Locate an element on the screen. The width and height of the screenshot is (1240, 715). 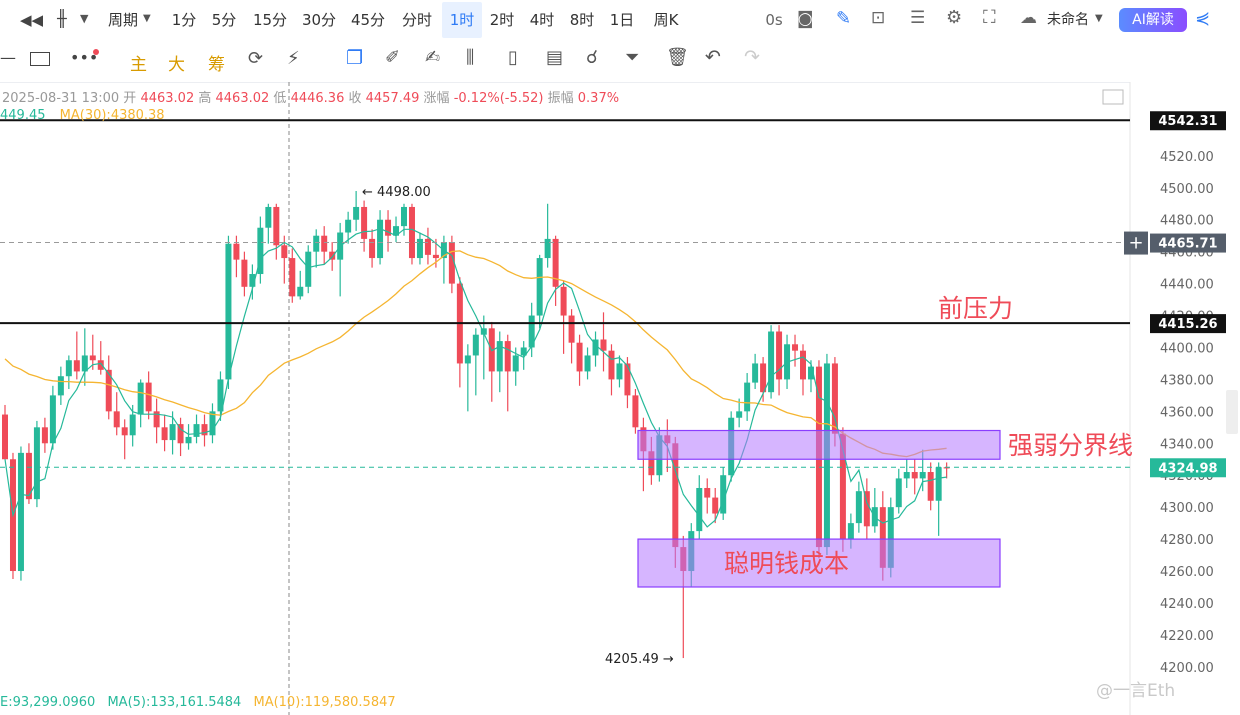
brush-icon: ✍ is located at coordinates (433, 57).